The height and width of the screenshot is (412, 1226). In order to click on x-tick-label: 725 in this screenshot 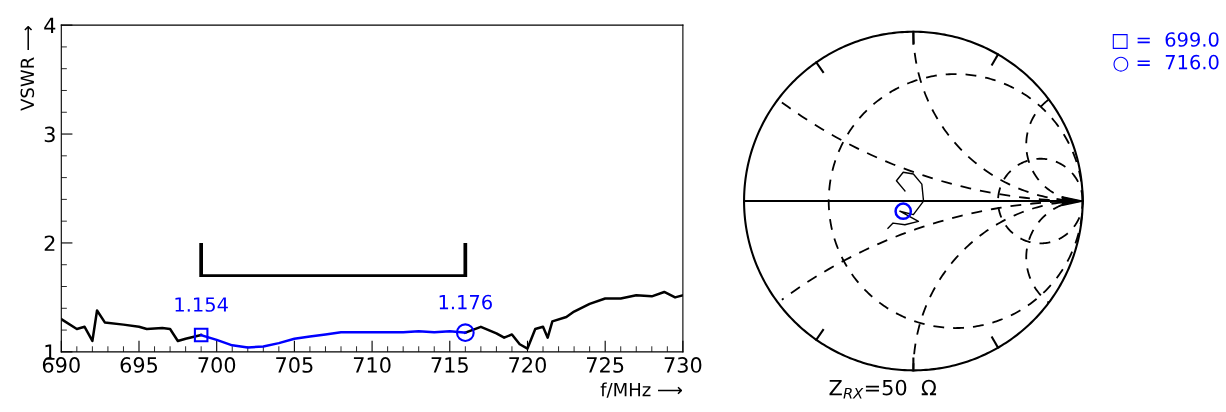, I will do `click(605, 365)`.